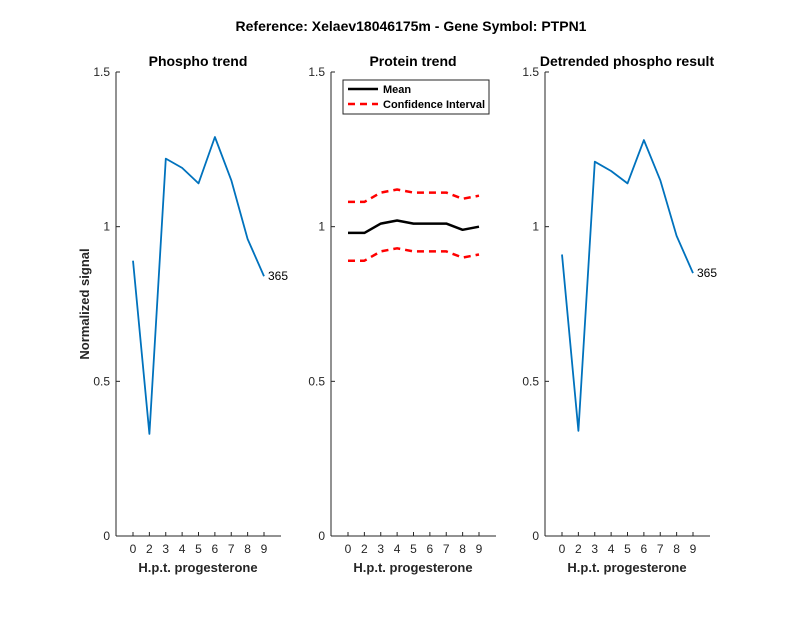 The height and width of the screenshot is (618, 800). What do you see at coordinates (414, 227) in the screenshot?
I see `series-mean-line` at bounding box center [414, 227].